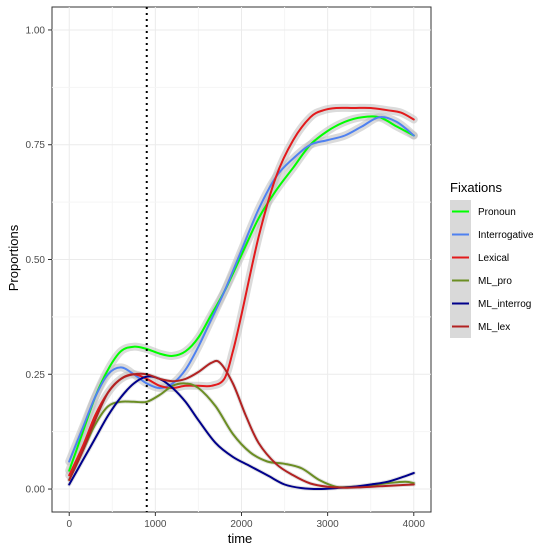 Image resolution: width=553 pixels, height=552 pixels. Describe the element at coordinates (497, 212) in the screenshot. I see `legend-label: Pronoun` at that location.